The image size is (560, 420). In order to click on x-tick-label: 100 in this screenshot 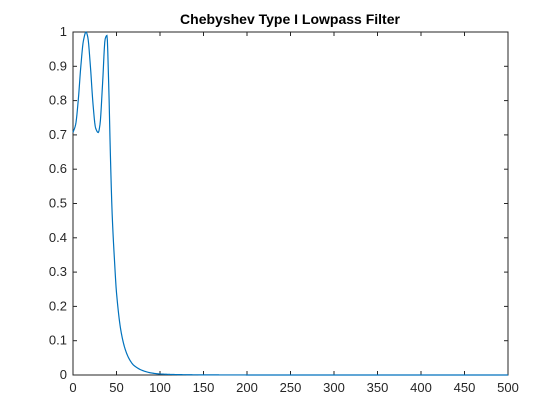, I will do `click(160, 387)`.